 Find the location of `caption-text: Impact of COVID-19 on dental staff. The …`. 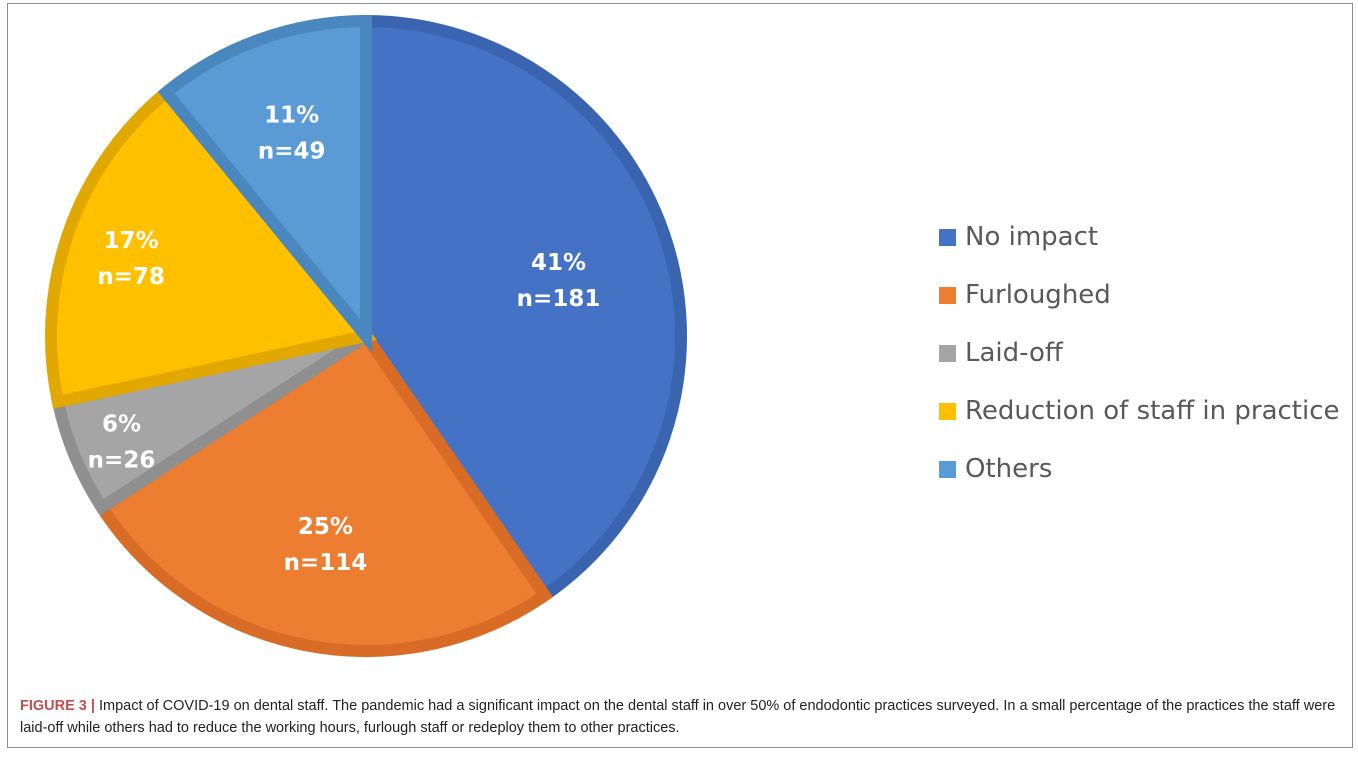

caption-text: Impact of COVID-19 on dental staff. The … is located at coordinates (678, 717).